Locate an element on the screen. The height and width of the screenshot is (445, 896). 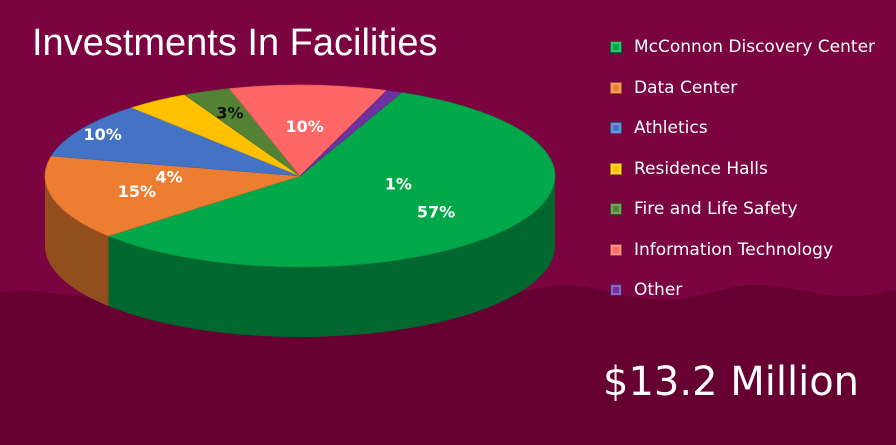
chart-title: Investments In Facilities is located at coordinates (235, 43).